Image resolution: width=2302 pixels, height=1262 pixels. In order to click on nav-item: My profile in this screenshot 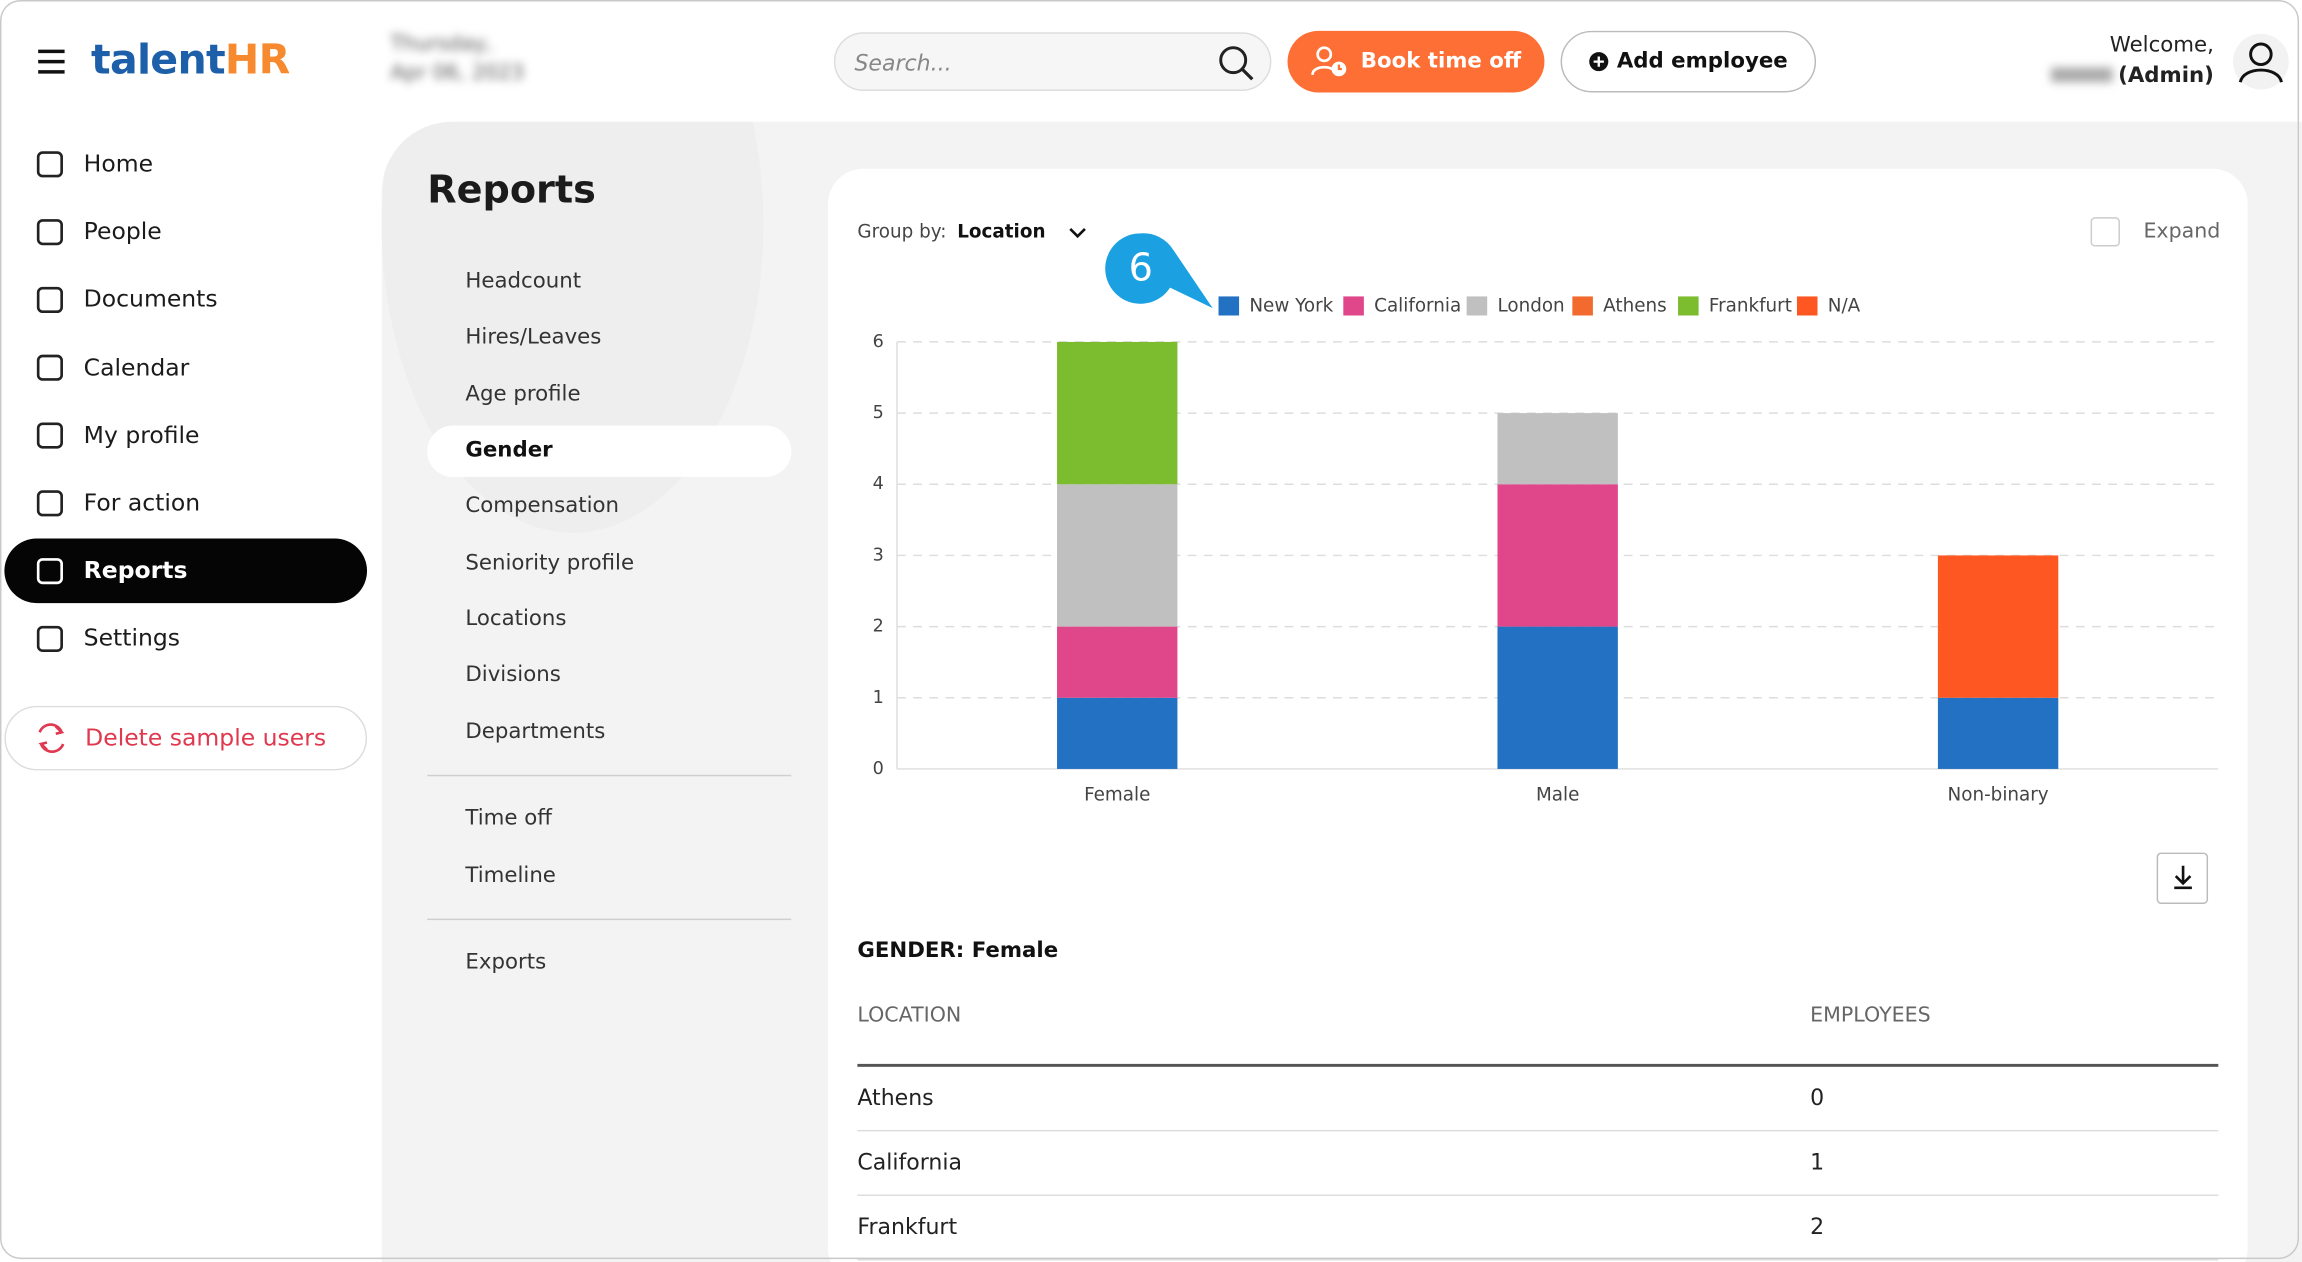, I will do `click(141, 434)`.